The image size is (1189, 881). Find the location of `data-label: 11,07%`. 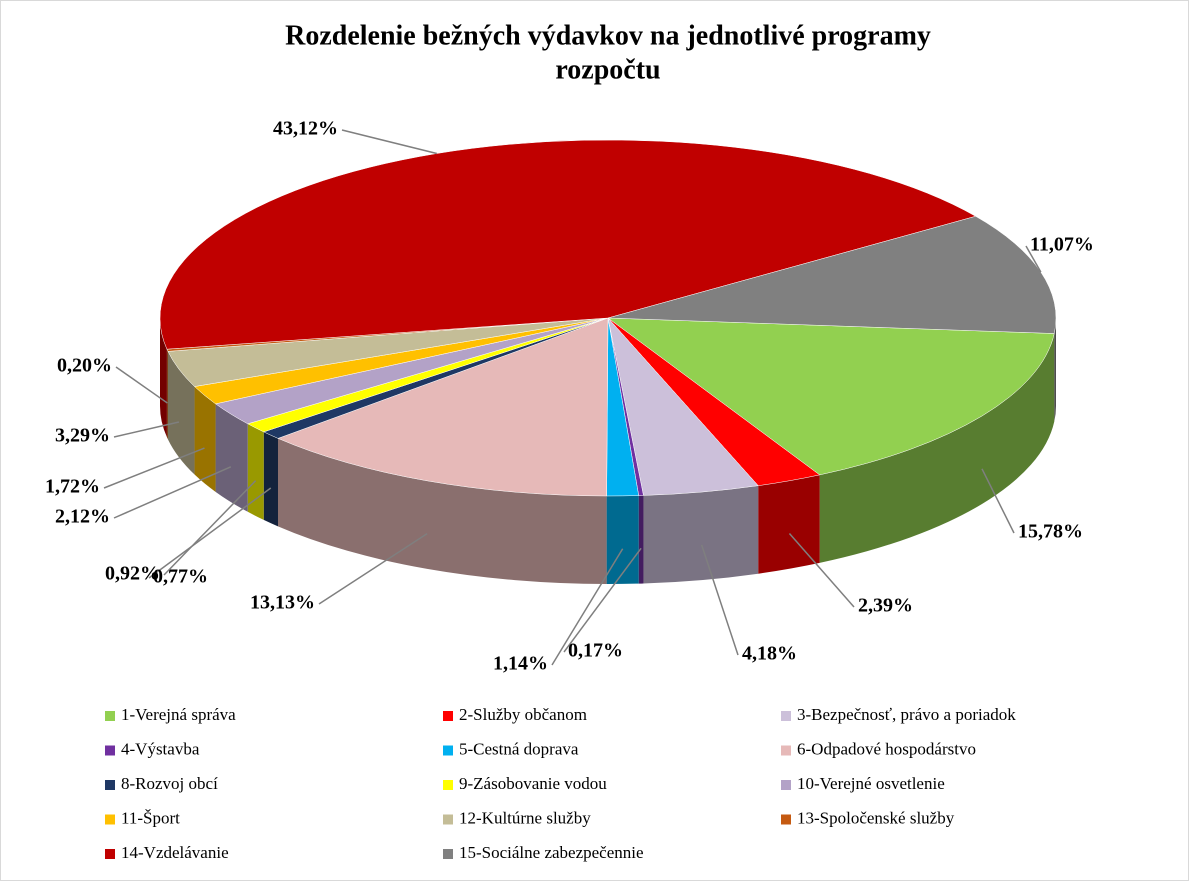

data-label: 11,07% is located at coordinates (1062, 245).